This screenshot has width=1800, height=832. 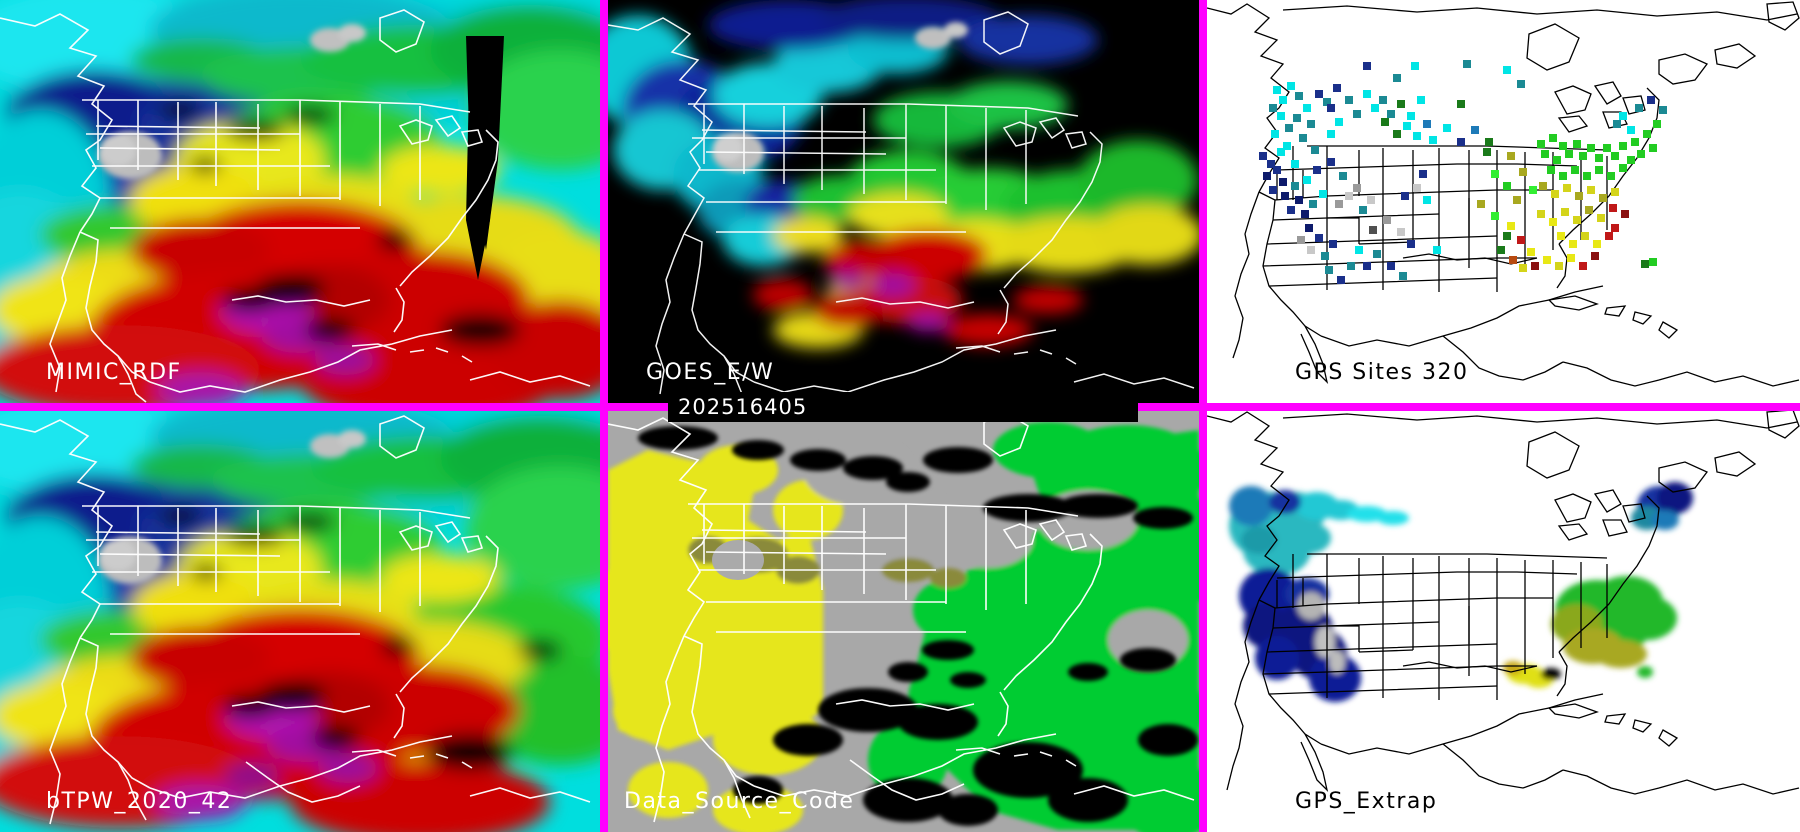 What do you see at coordinates (604, 621) in the screenshot?
I see `divider-vertical-bottom-left` at bounding box center [604, 621].